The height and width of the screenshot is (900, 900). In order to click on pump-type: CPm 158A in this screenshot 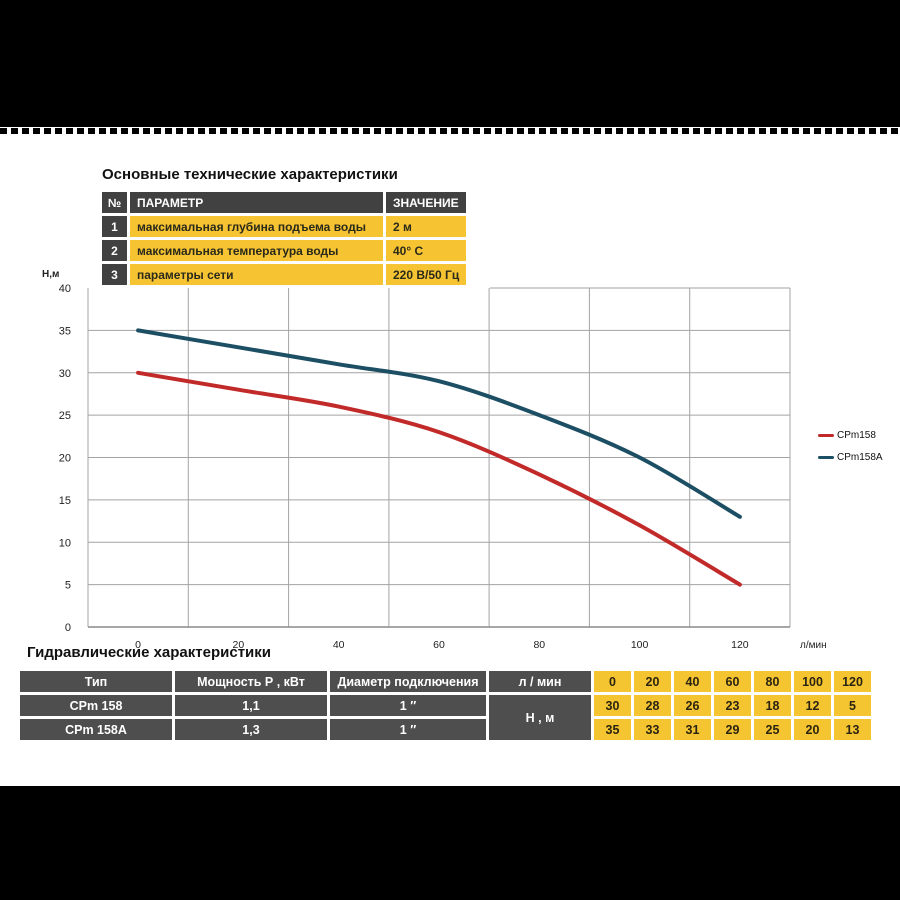, I will do `click(96, 729)`.